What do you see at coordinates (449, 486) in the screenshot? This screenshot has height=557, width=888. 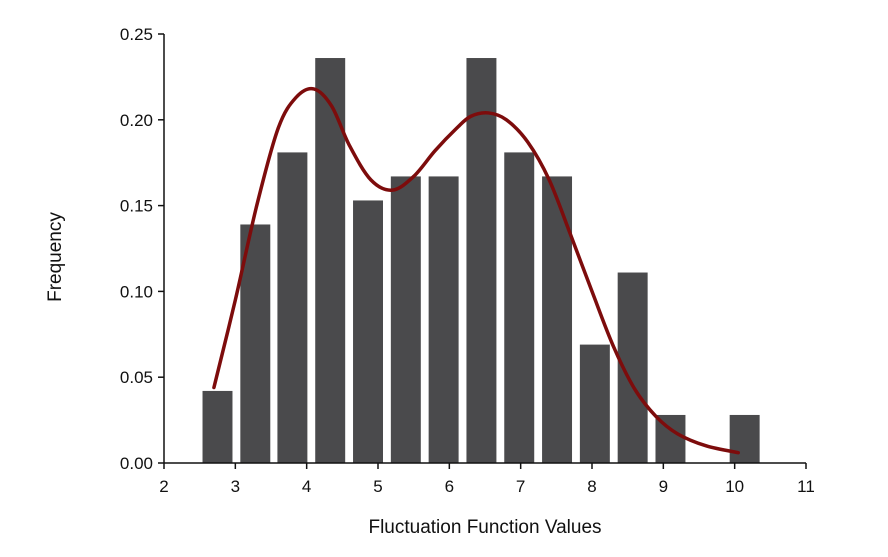 I see `x-tick-label: 6` at bounding box center [449, 486].